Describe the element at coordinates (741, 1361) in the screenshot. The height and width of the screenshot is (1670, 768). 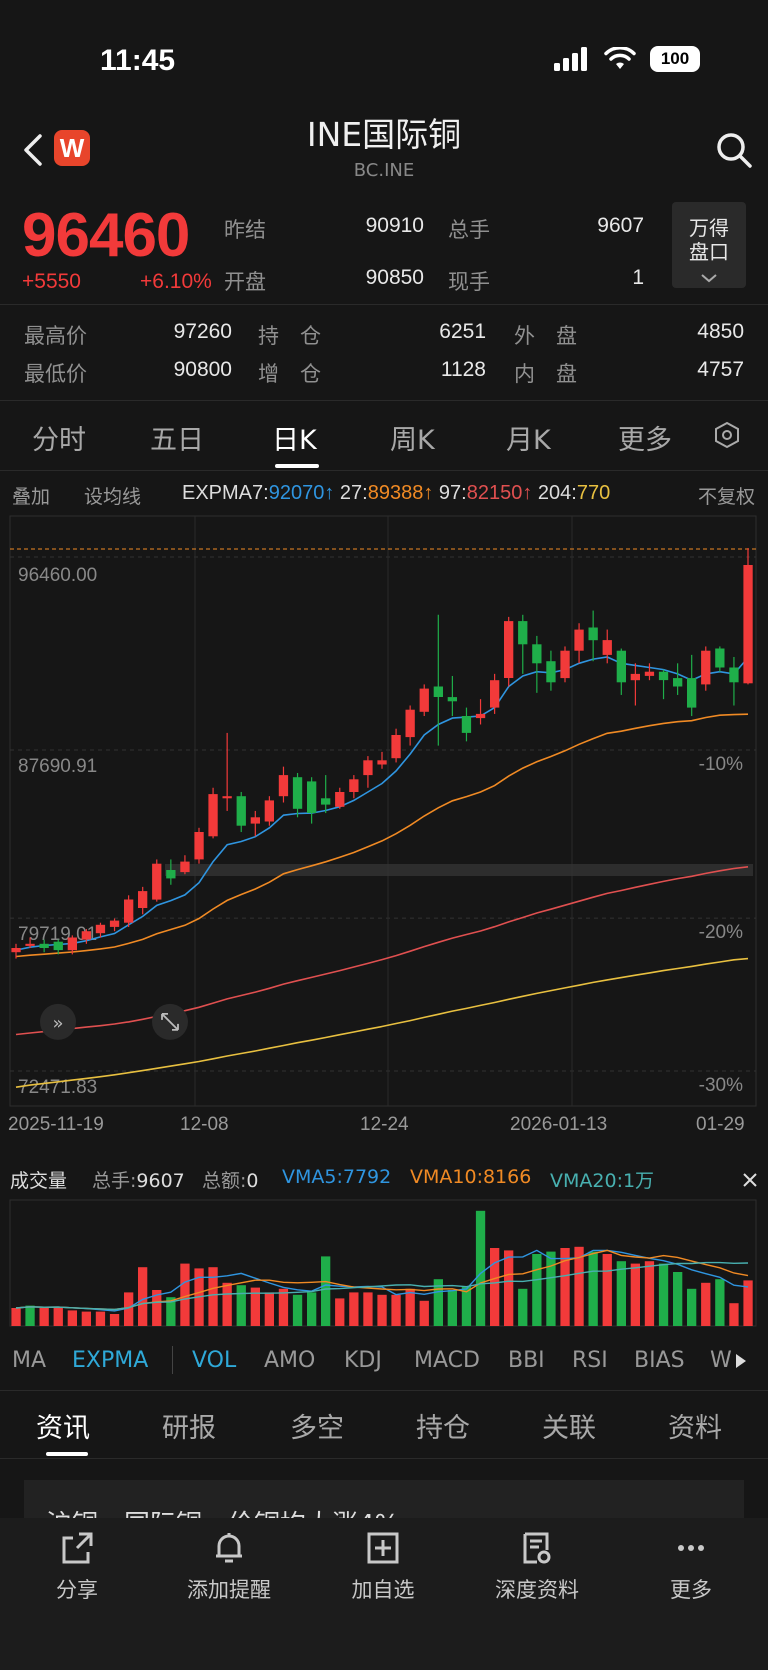
I see `play-right-icon` at that location.